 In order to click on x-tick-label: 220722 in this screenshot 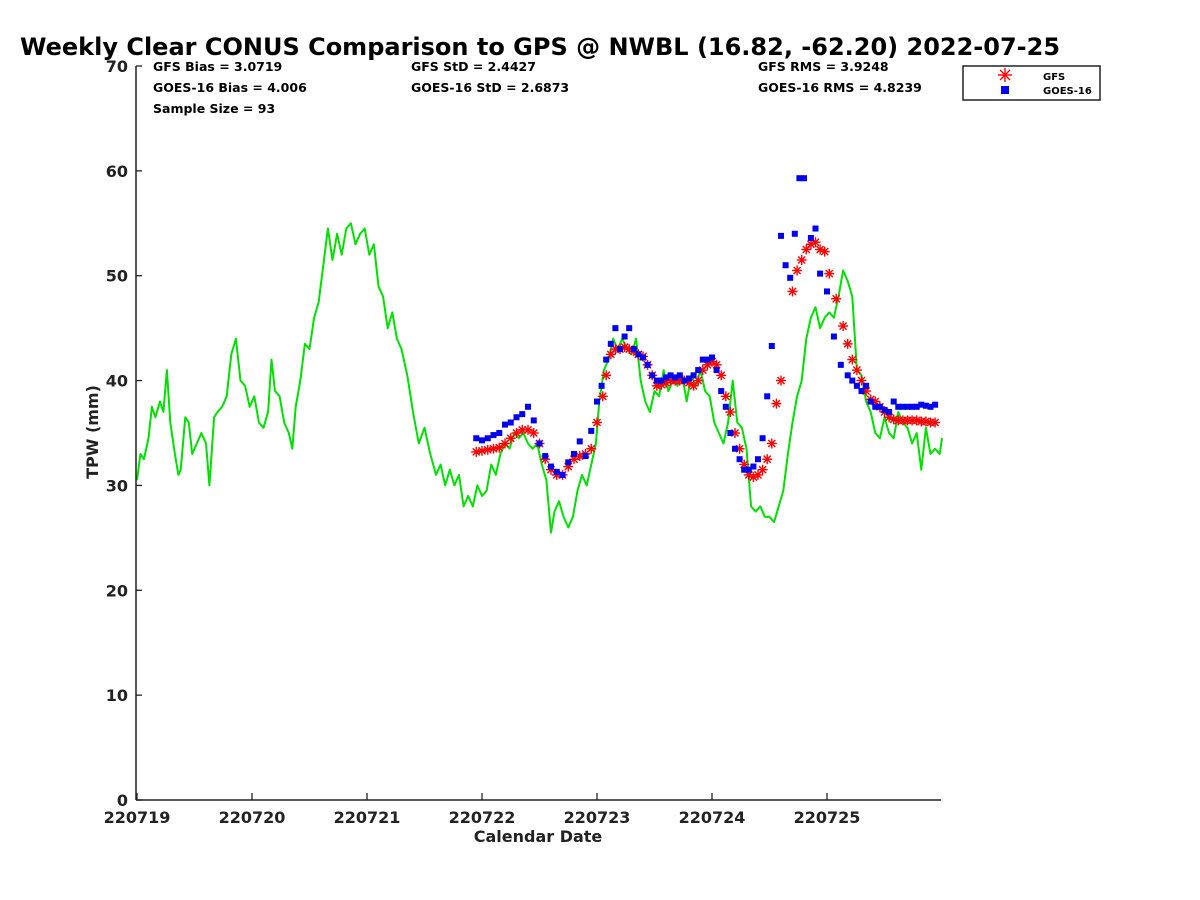, I will do `click(482, 817)`.